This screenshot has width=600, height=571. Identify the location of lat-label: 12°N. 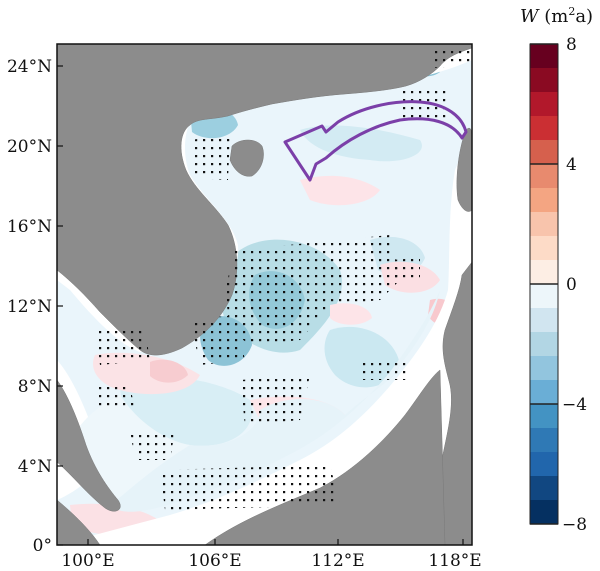
(29, 307).